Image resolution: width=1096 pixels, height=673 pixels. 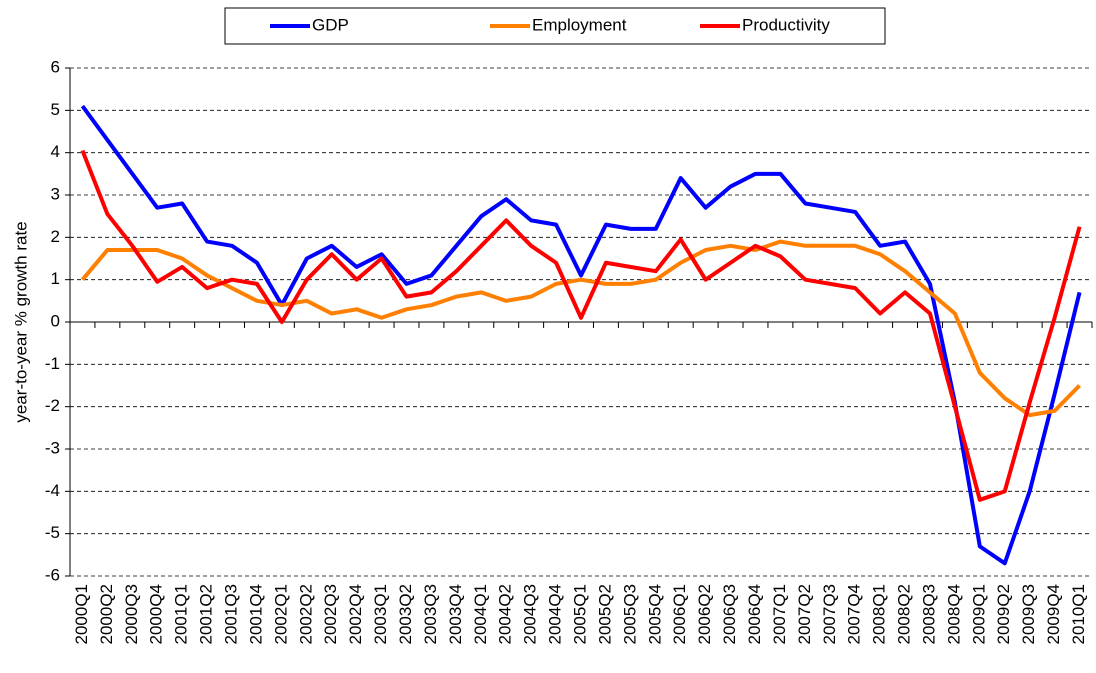 What do you see at coordinates (654, 614) in the screenshot?
I see `x-tick-label: 2005Q4` at bounding box center [654, 614].